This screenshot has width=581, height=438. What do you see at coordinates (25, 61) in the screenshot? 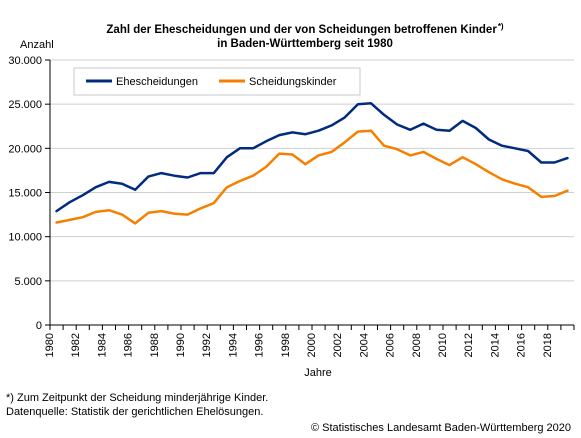
I see `y-tick-label: 30.000` at bounding box center [25, 61].